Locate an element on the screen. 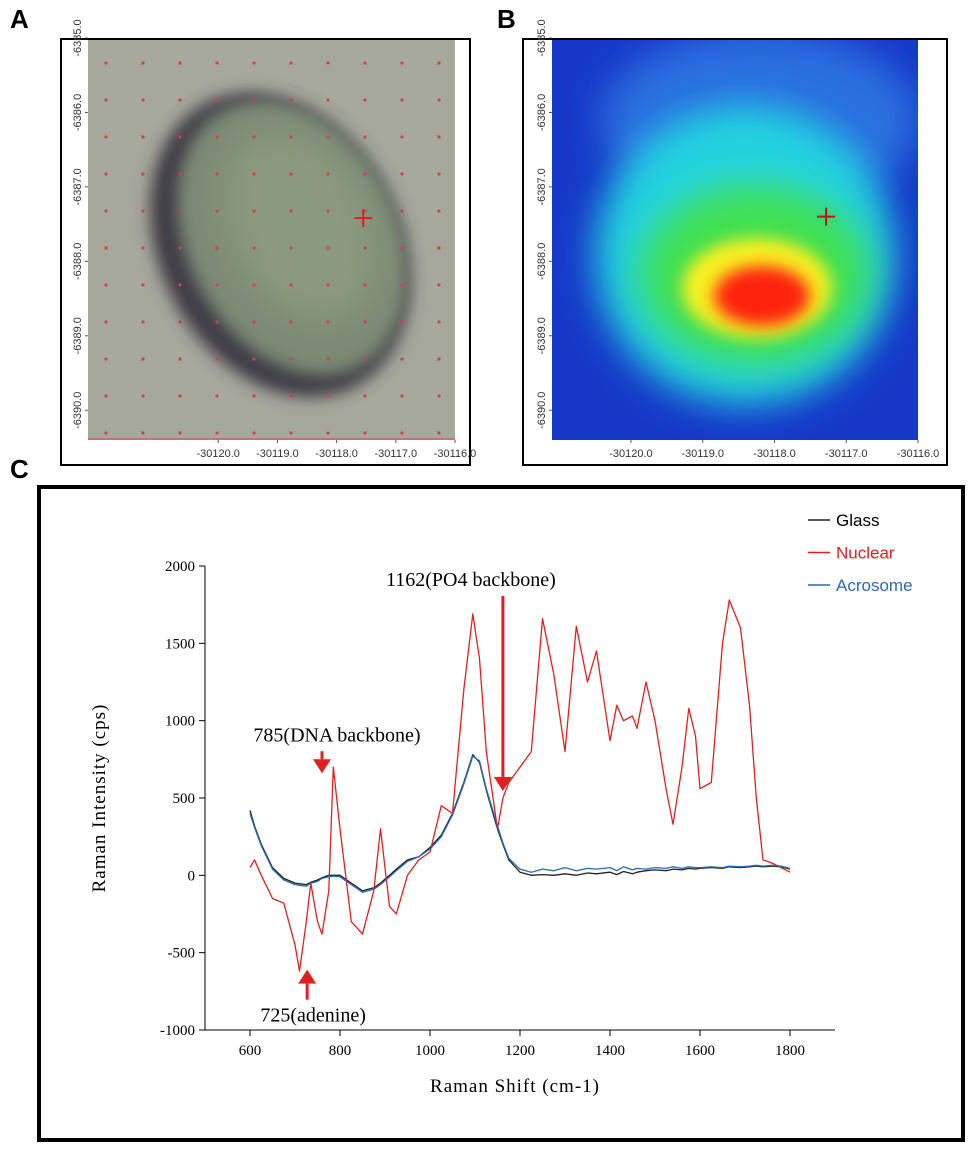 This screenshot has height=1150, width=975. x-tick-label: 600 is located at coordinates (250, 1051).